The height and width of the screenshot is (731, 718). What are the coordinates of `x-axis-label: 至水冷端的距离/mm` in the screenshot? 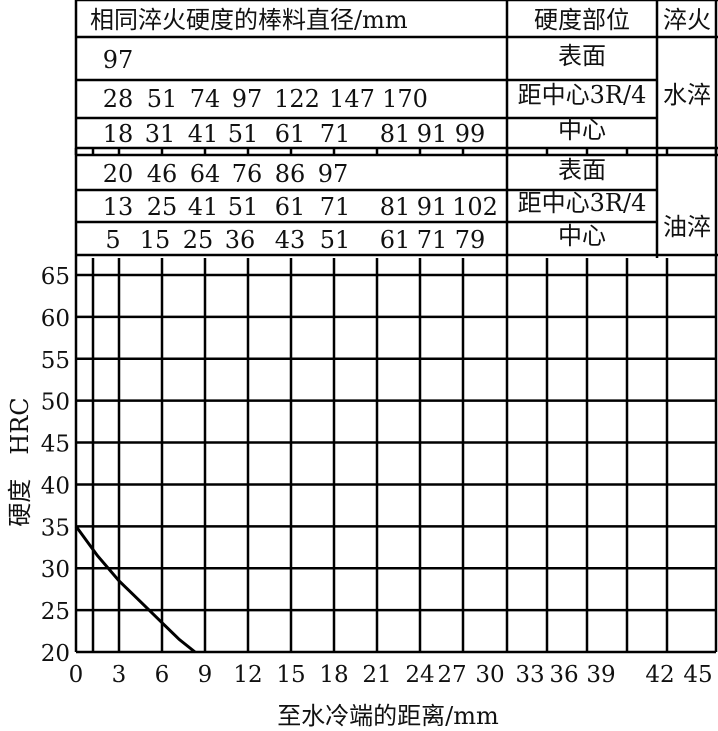 It's located at (388, 716).